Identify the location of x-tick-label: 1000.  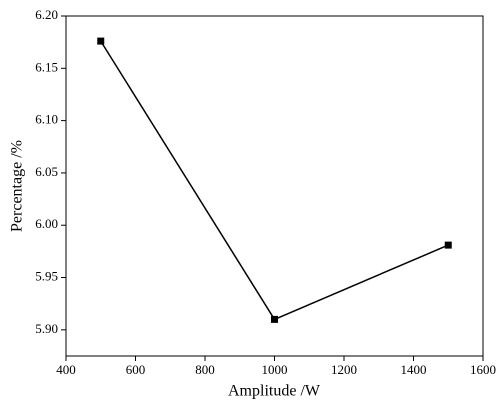
(275, 369).